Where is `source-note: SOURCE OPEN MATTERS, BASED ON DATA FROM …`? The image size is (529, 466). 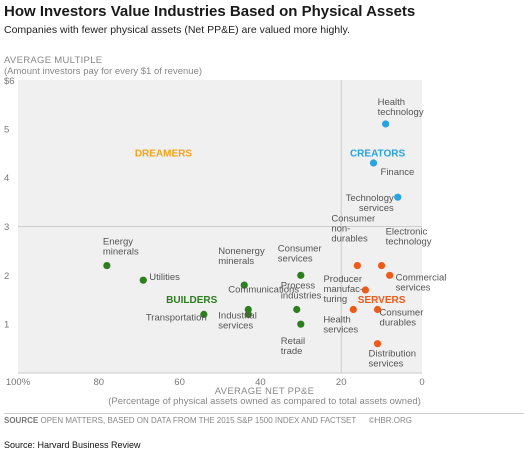 source-note: SOURCE OPEN MATTERS, BASED ON DATA FROM … is located at coordinates (180, 420).